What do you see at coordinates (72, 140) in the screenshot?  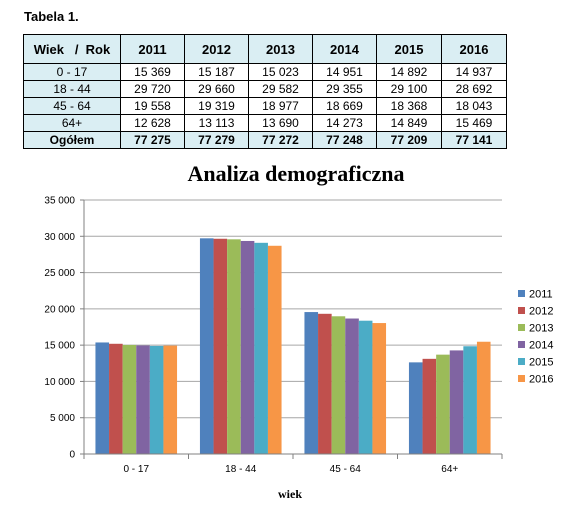 I see `total-label: Ogółem` at bounding box center [72, 140].